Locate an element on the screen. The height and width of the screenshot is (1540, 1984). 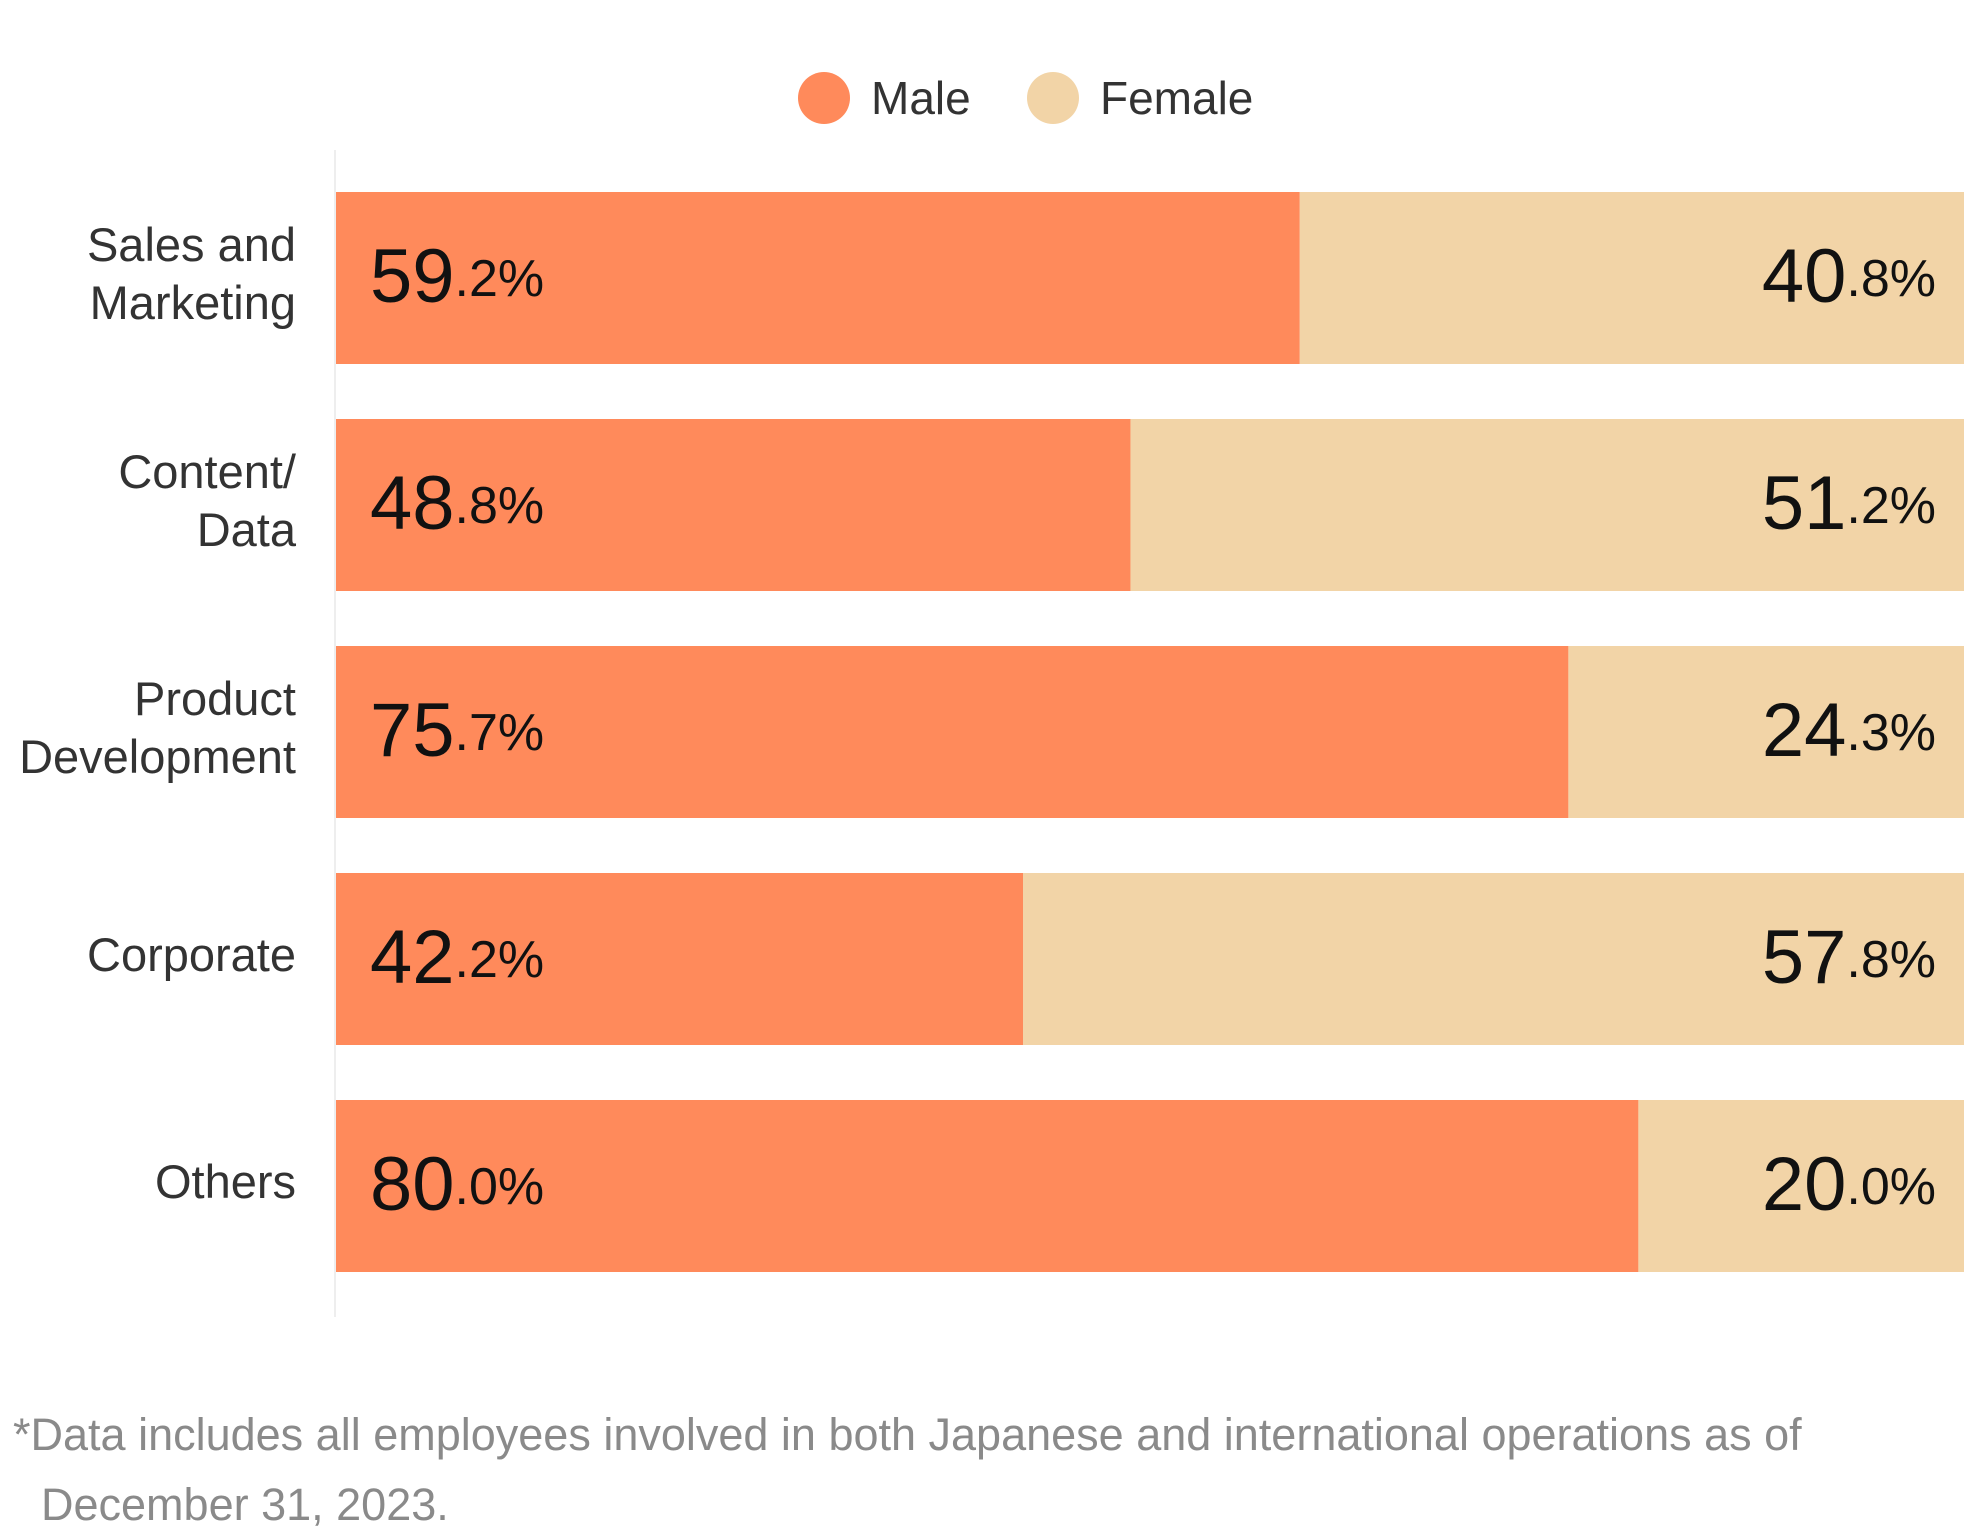
category-label: Others is located at coordinates (225, 1181).